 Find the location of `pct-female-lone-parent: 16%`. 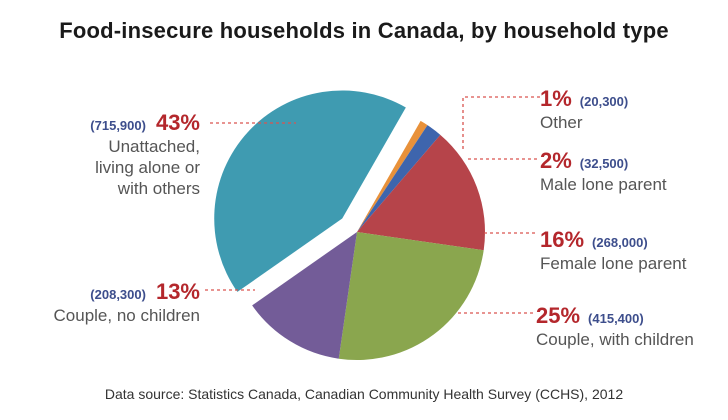

pct-female-lone-parent: 16% is located at coordinates (562, 239).